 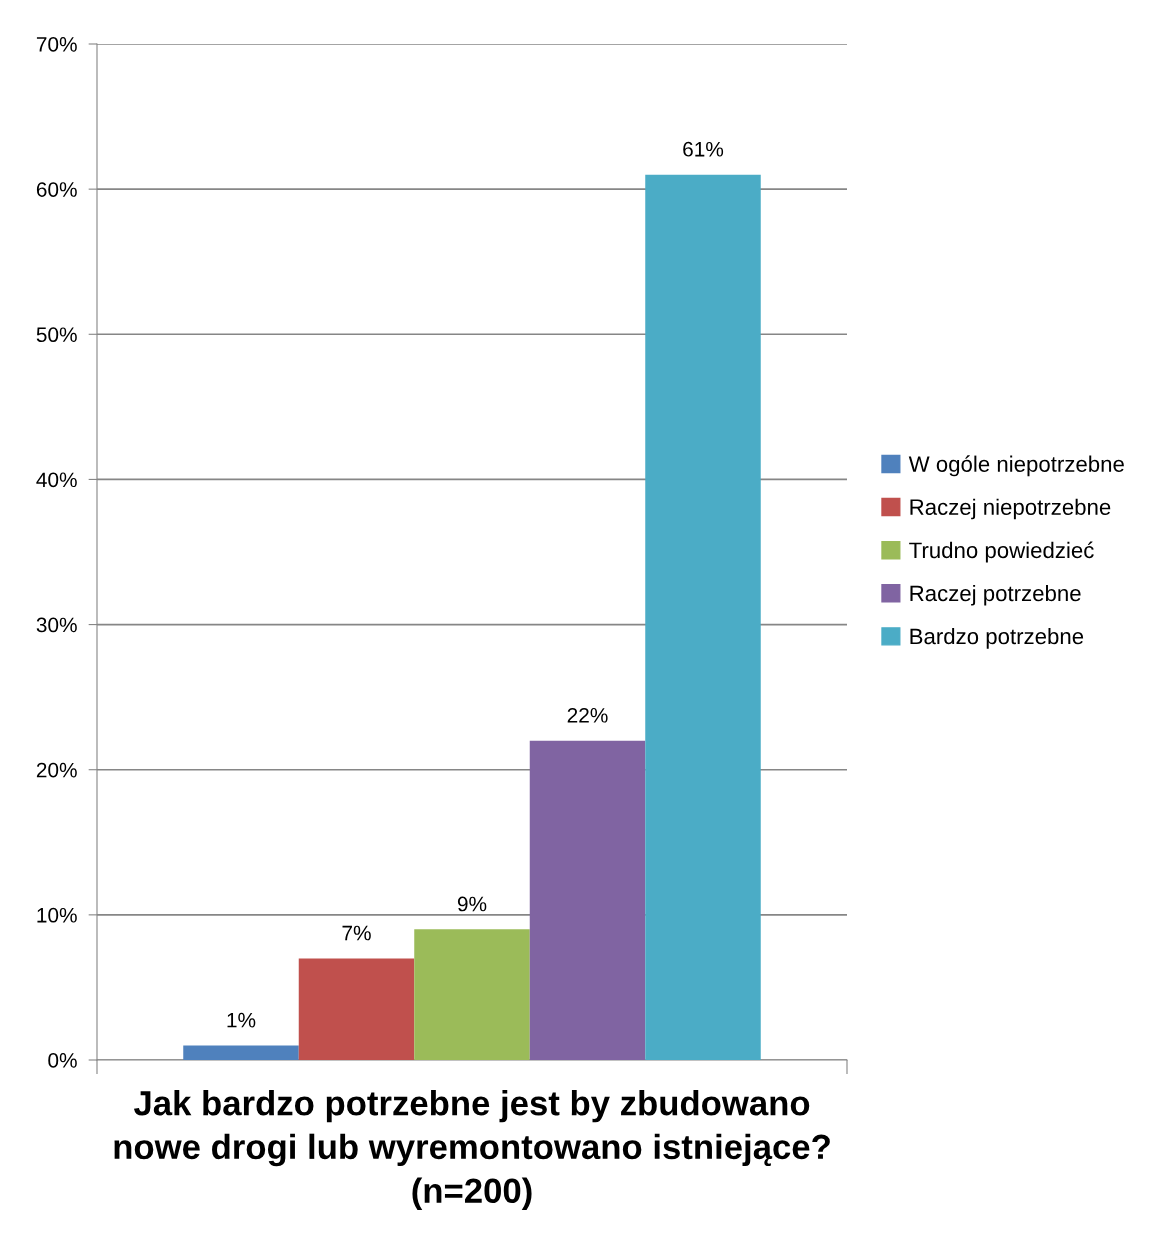 What do you see at coordinates (1010, 509) in the screenshot?
I see `legend-label: Raczej niepotrzebne` at bounding box center [1010, 509].